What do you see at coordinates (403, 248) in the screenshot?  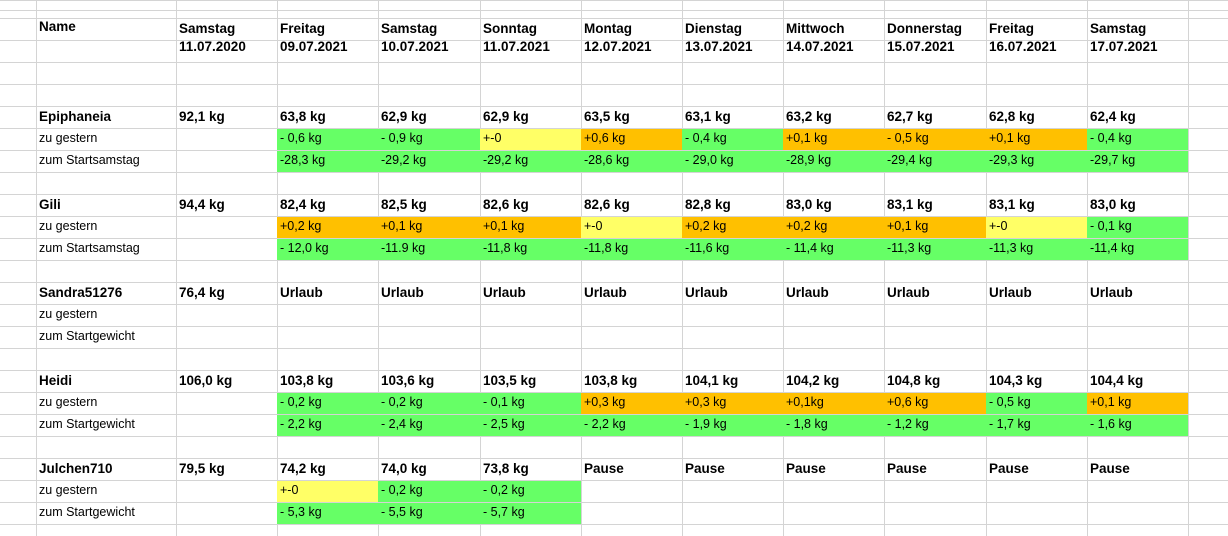 I see `total-change-cell: -11.9 kg` at bounding box center [403, 248].